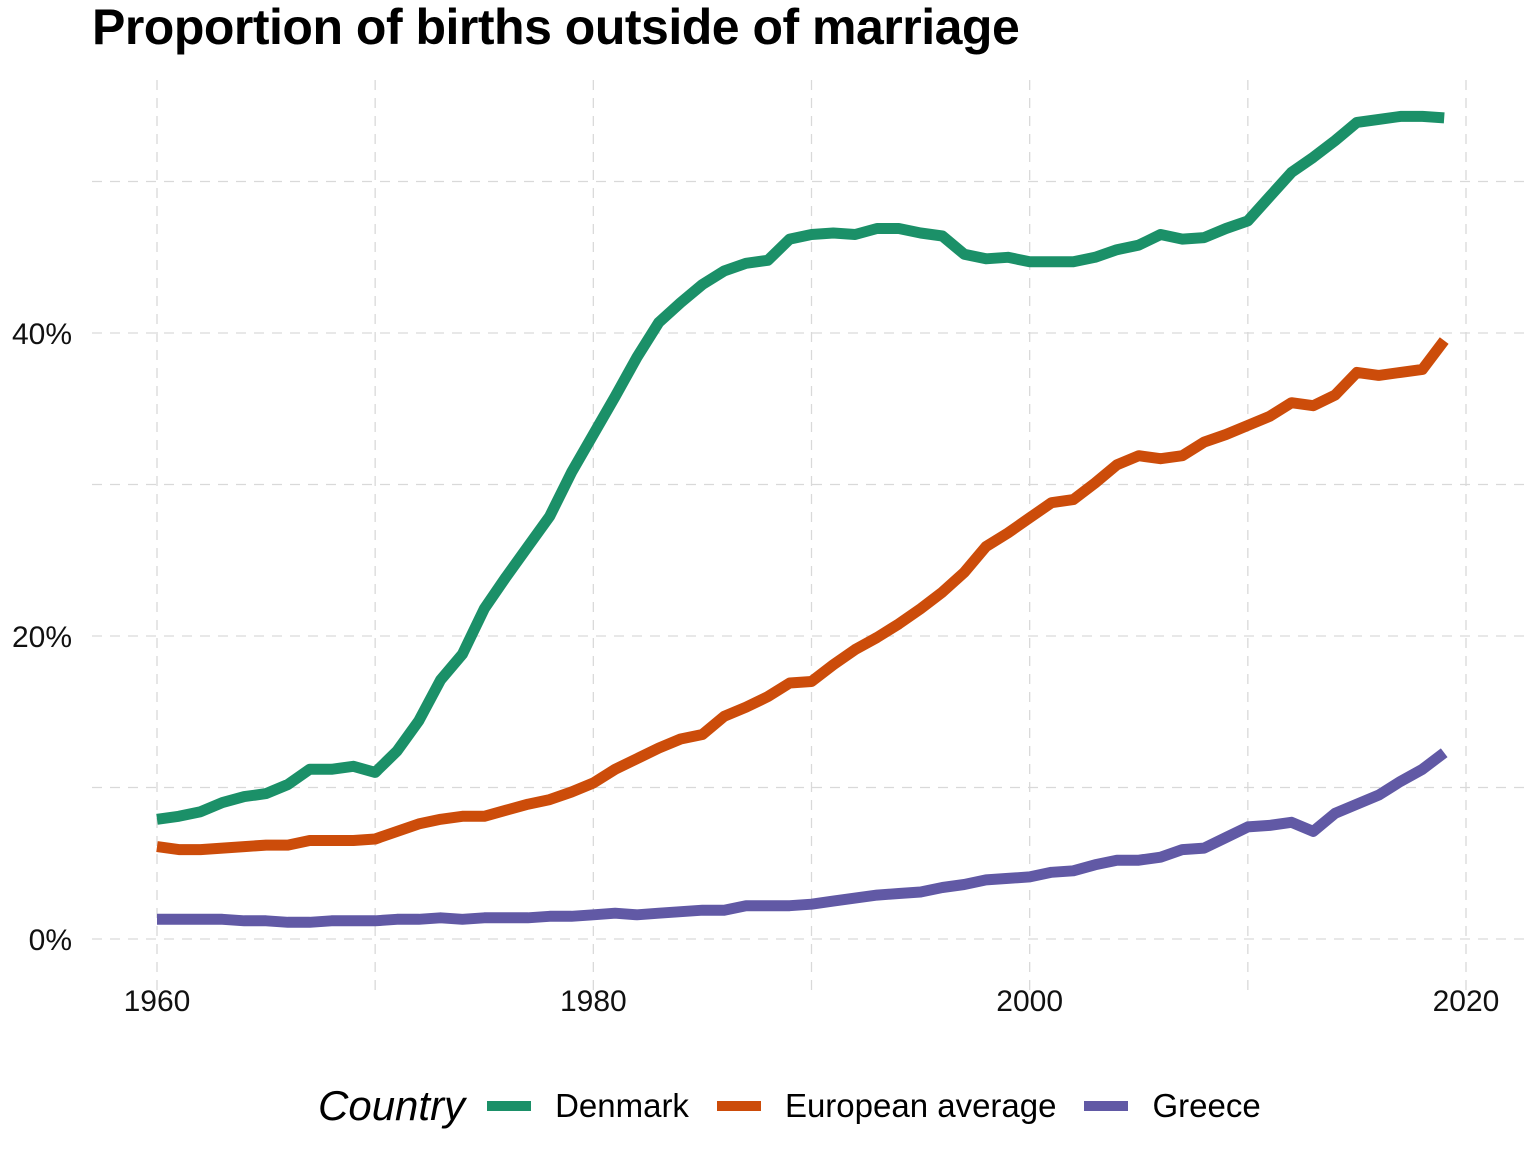  Describe the element at coordinates (392, 1105) in the screenshot. I see `legend-title: Country` at that location.